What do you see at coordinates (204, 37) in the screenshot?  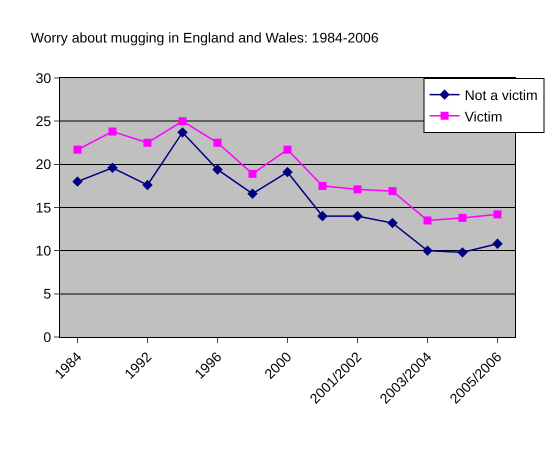 I see `chart-title: Worry about mugging in England and Wales: 1984-2006` at bounding box center [204, 37].